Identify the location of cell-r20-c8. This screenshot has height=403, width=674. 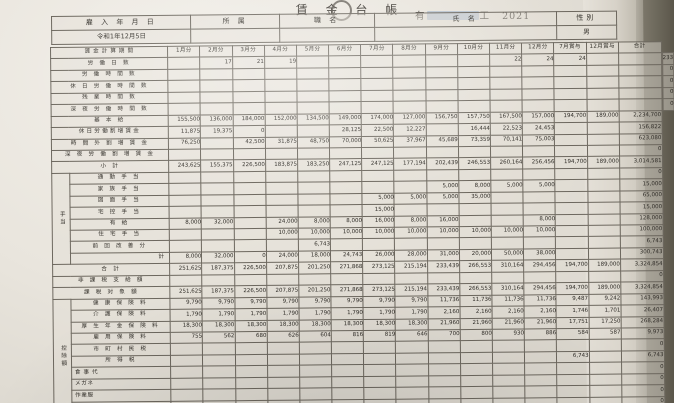
(411, 278).